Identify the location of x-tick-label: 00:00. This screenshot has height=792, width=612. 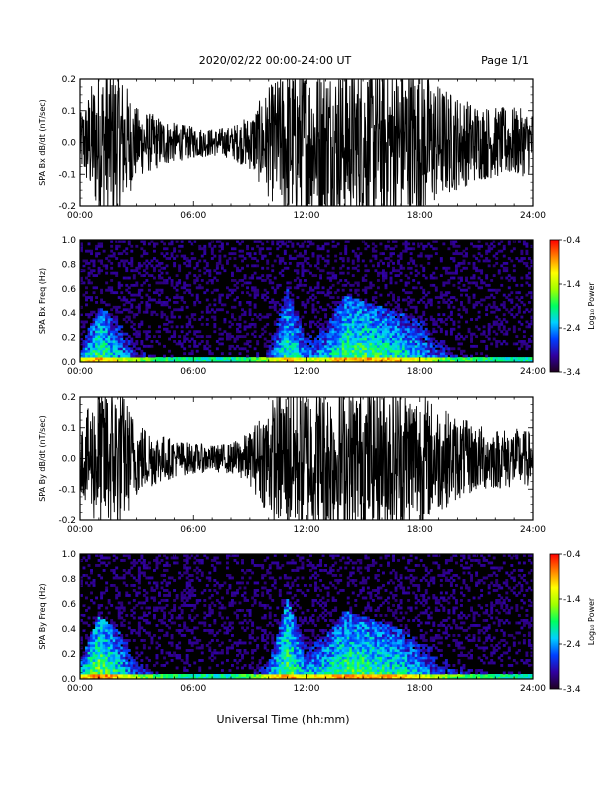
(80, 372).